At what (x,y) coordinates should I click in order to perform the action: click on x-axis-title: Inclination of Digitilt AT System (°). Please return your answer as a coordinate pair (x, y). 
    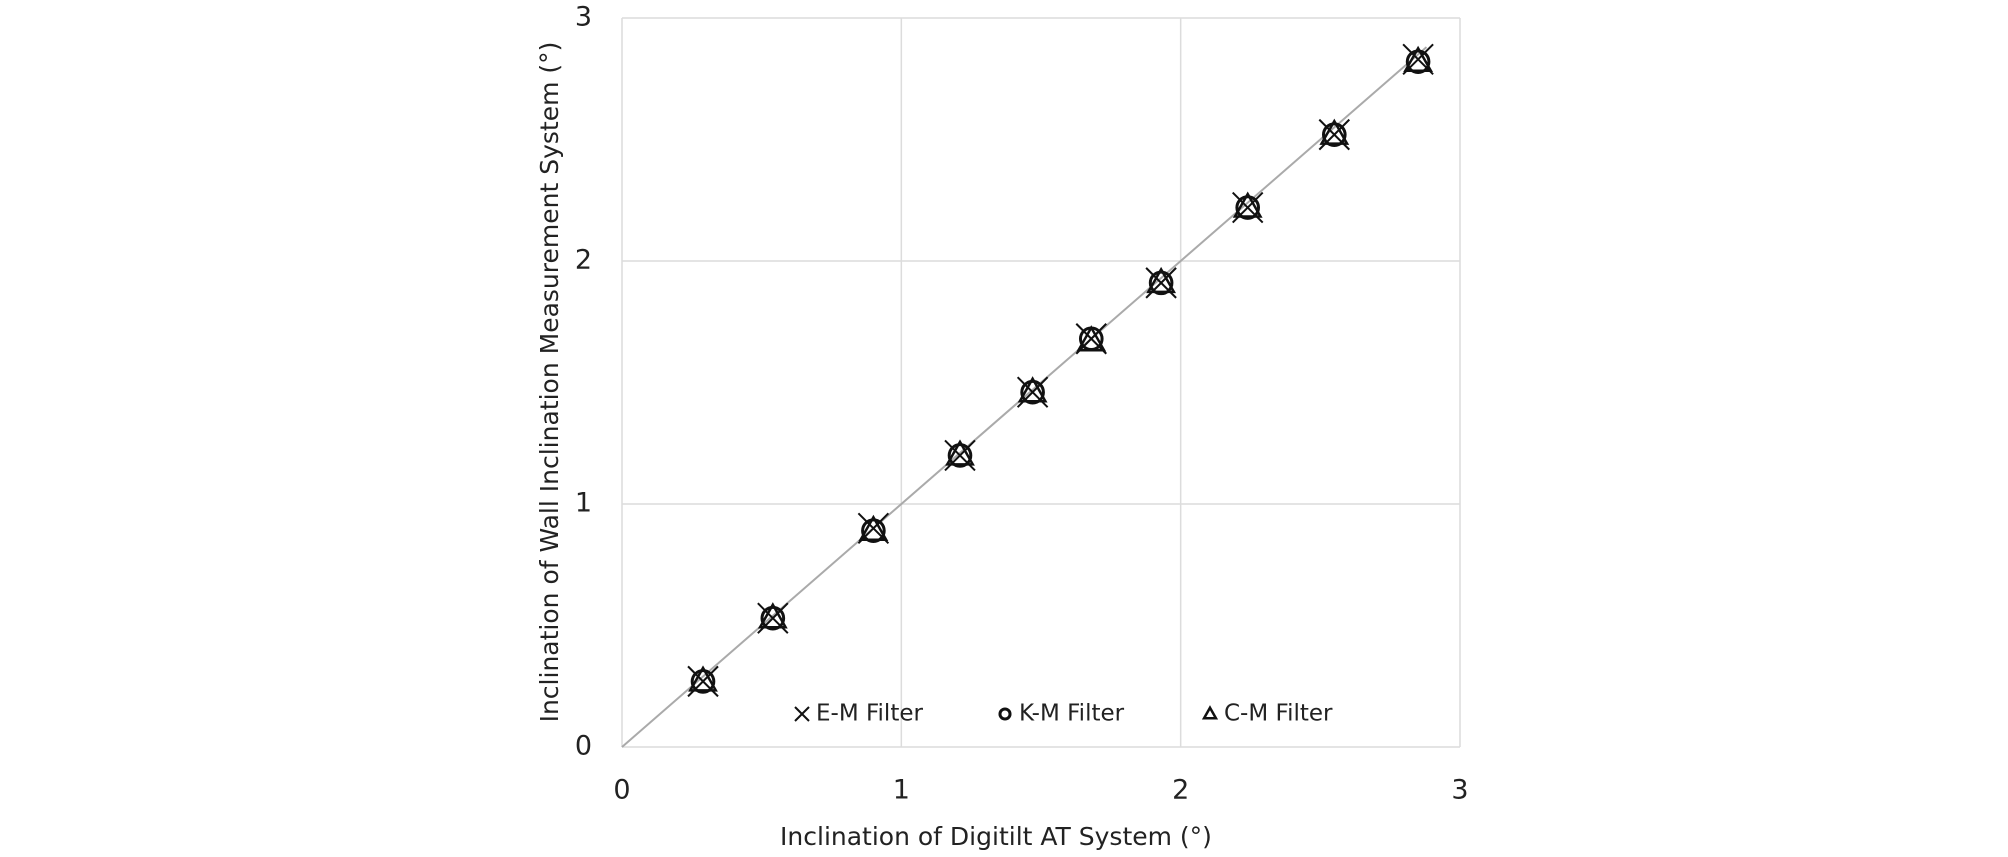
    Looking at the image, I should click on (996, 836).